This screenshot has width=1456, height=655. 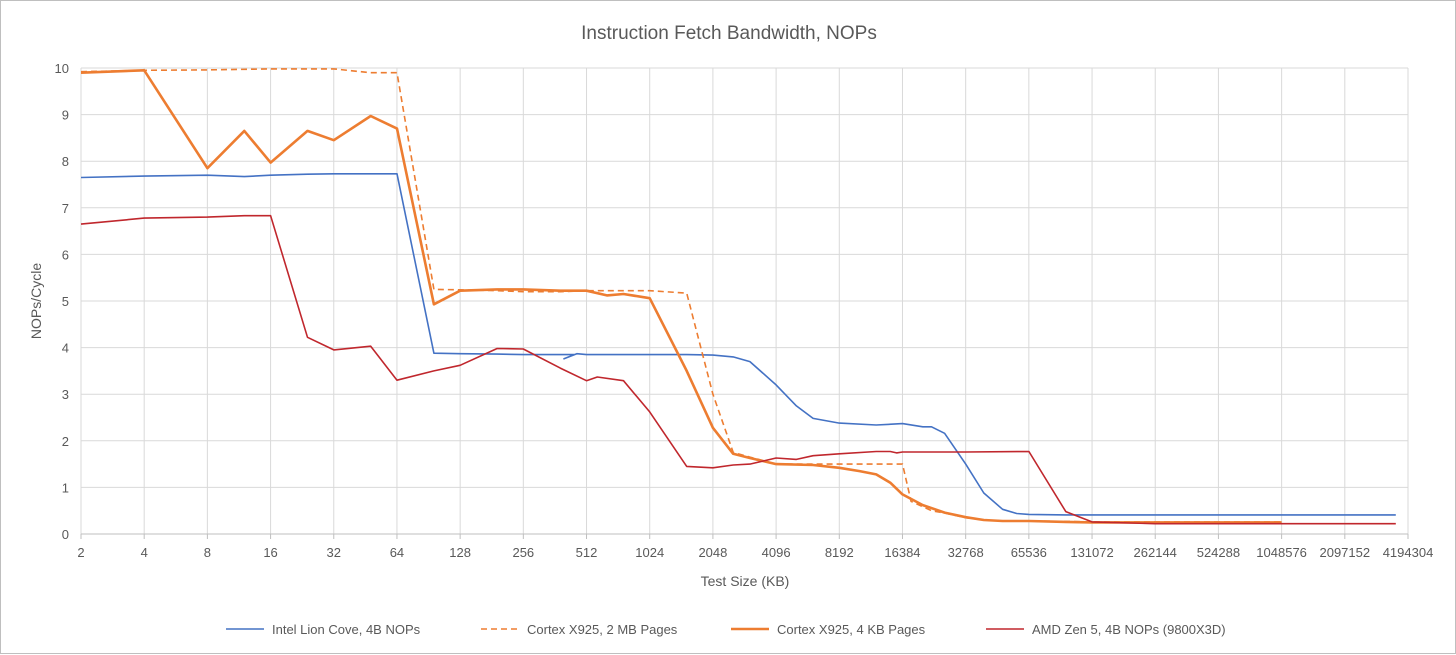 What do you see at coordinates (745, 581) in the screenshot?
I see `x-axis-label: Test Size (KB)` at bounding box center [745, 581].